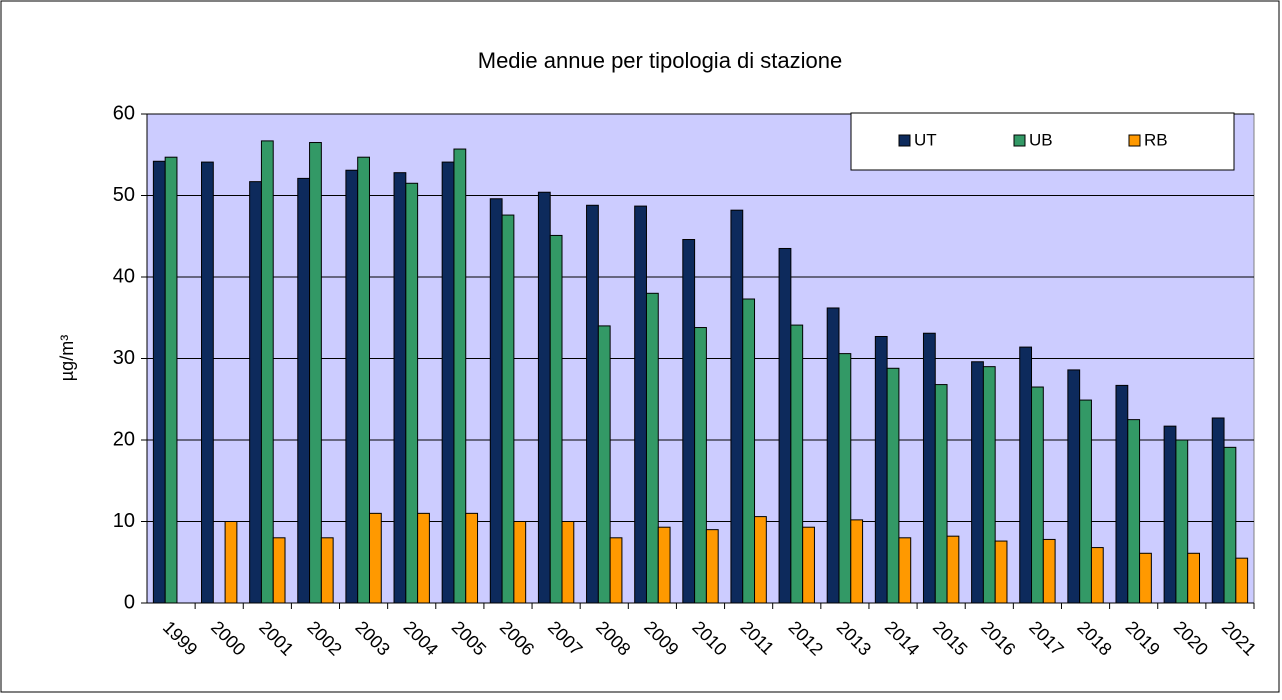 Image resolution: width=1282 pixels, height=700 pixels. Describe the element at coordinates (124, 439) in the screenshot. I see `y-tick-label: 20` at that location.